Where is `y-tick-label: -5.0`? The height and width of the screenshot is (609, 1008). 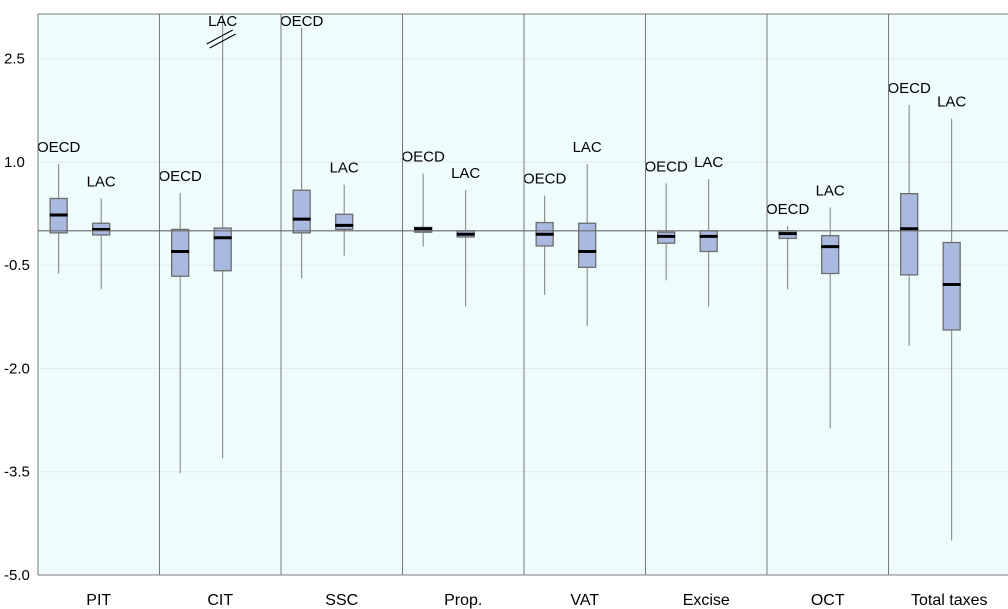 y-tick-label: -5.0 is located at coordinates (17, 575).